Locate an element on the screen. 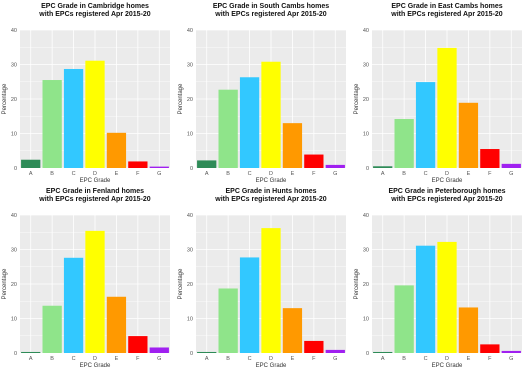 This screenshot has width=529, height=369. chart-title-line: EPC Grade in East Cambs homes is located at coordinates (446, 6).